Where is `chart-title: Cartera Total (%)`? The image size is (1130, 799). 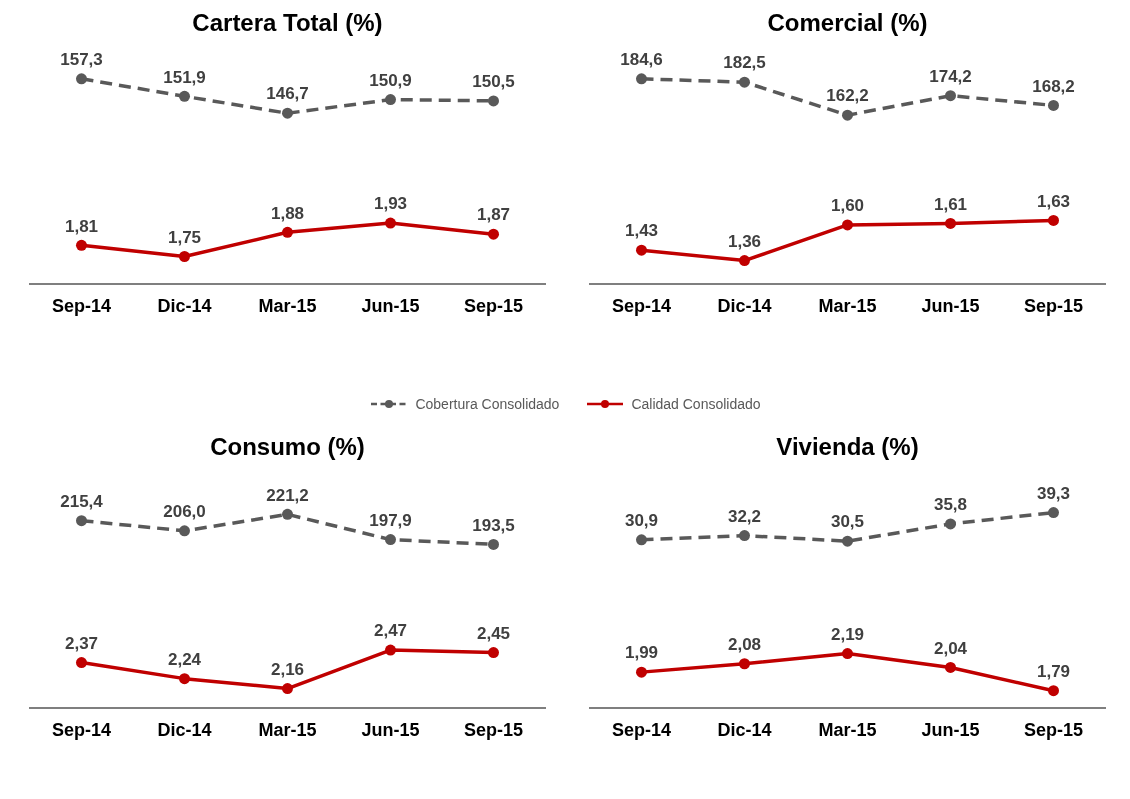
chart-title: Cartera Total (%) is located at coordinates (287, 23).